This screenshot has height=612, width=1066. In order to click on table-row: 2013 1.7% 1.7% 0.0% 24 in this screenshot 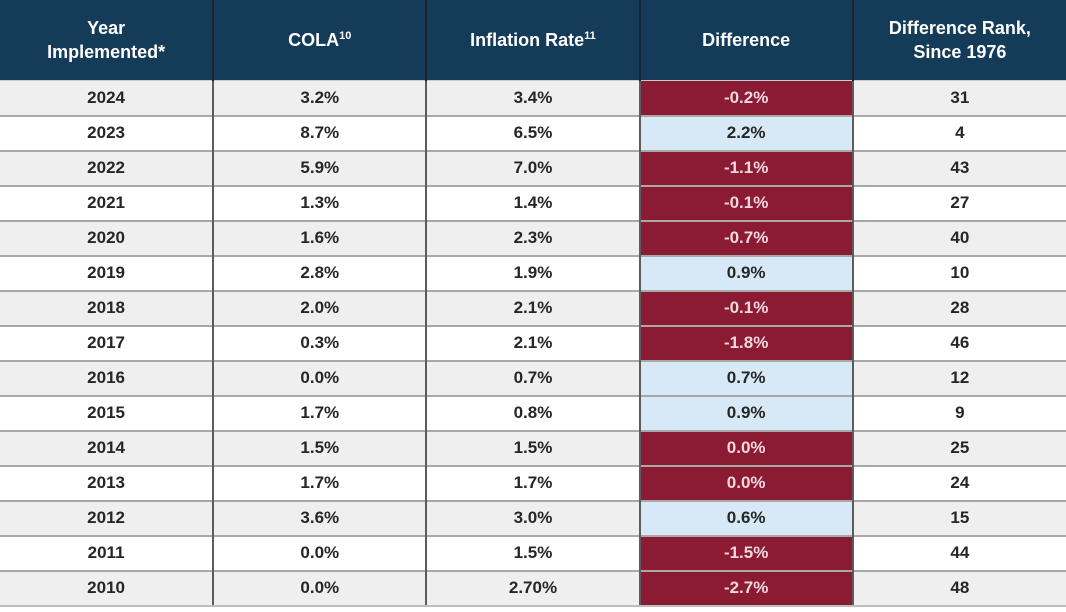, I will do `click(533, 482)`.